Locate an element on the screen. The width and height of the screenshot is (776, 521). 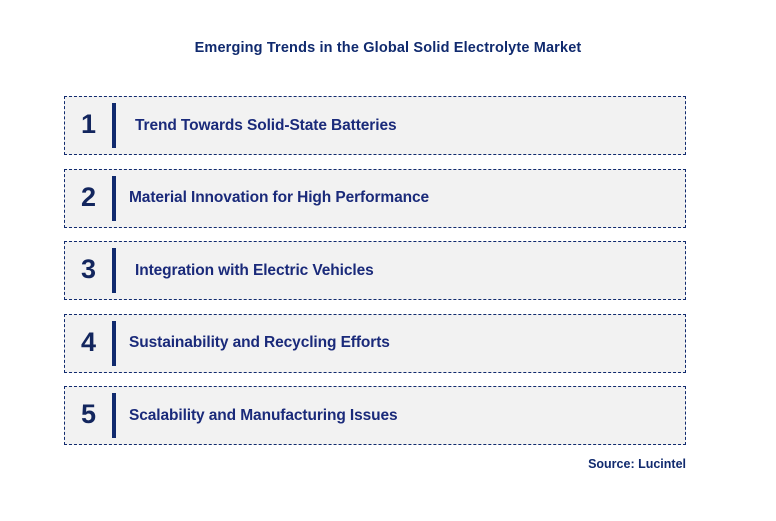
trend-item: 4 Sustainability and Recycling Efforts is located at coordinates (375, 343).